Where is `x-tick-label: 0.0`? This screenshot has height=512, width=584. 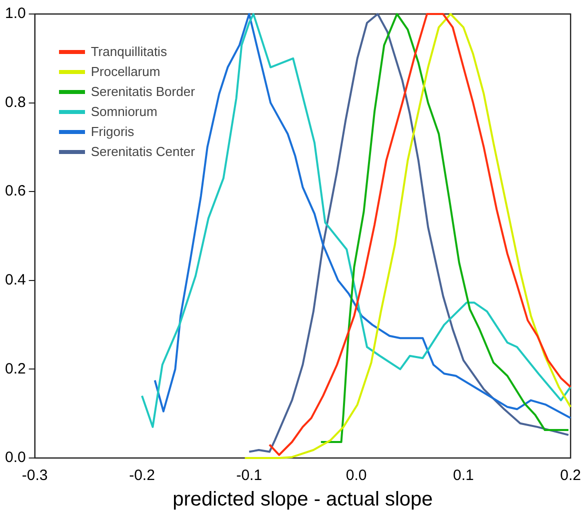 x-tick-label: 0.0 is located at coordinates (356, 475).